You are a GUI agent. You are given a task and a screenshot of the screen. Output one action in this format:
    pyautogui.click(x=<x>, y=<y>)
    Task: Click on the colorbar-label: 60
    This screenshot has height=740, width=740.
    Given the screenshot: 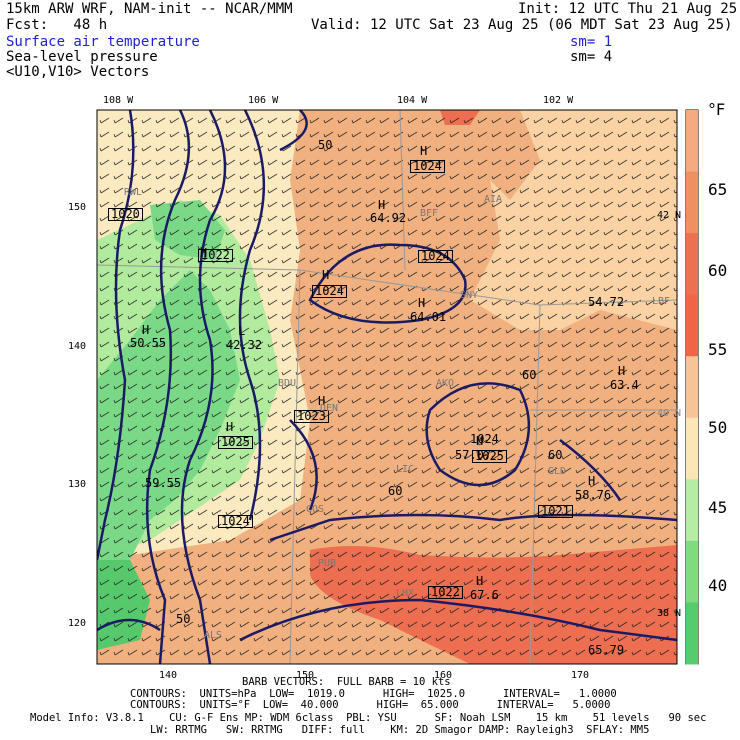 What is the action you would take?
    pyautogui.click(x=718, y=270)
    